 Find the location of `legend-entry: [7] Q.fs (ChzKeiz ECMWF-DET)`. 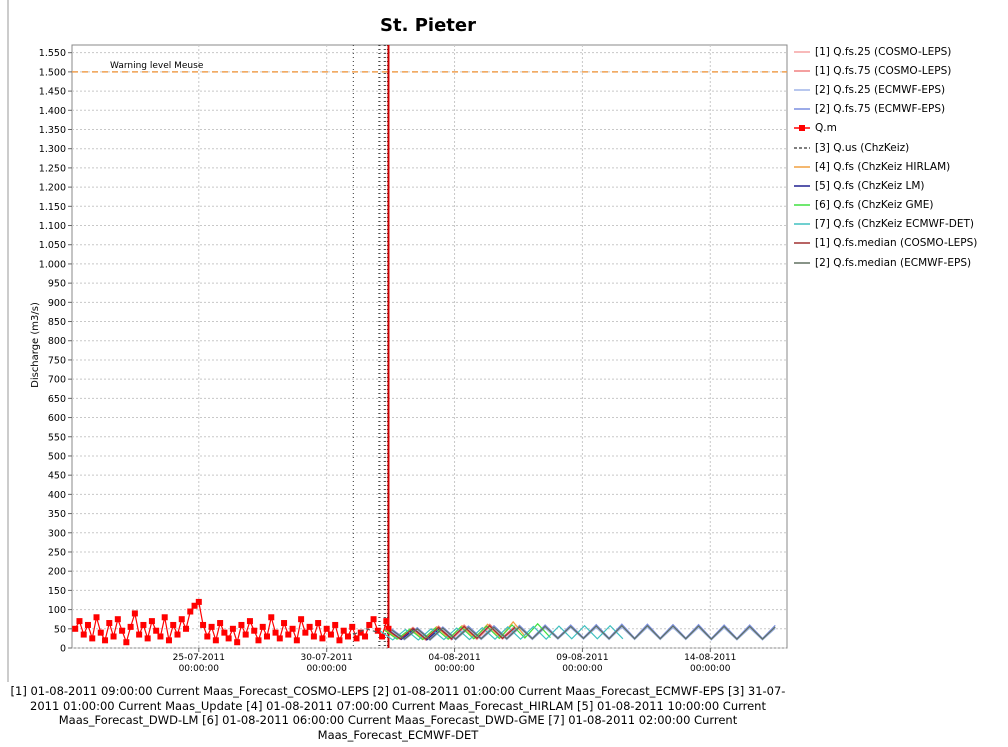

legend-entry: [7] Q.fs (ChzKeiz ECMWF-DET) is located at coordinates (885, 224).